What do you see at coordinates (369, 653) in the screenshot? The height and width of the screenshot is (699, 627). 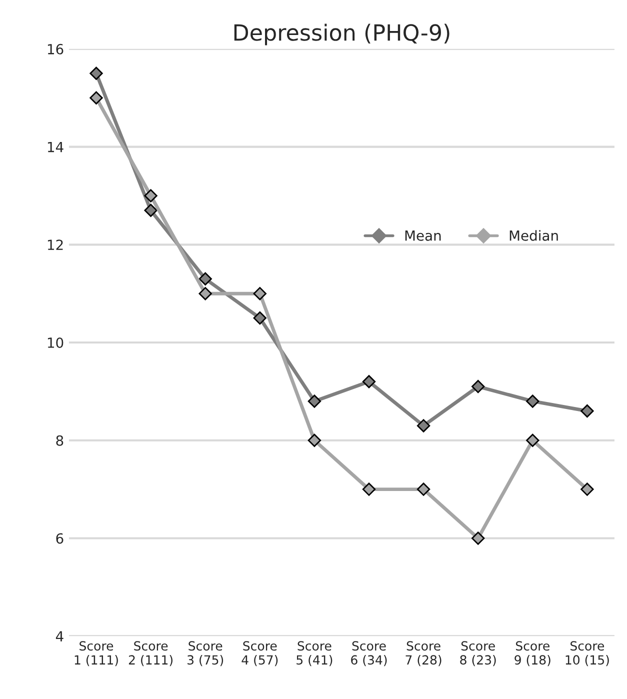 I see `x-tick-label: Score 6 (34)` at bounding box center [369, 653].